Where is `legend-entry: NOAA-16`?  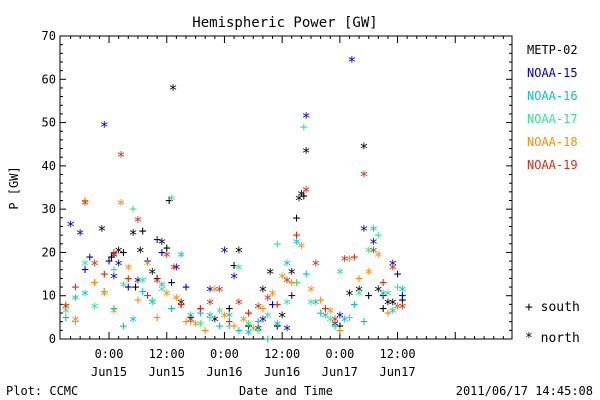 legend-entry: NOAA-16 is located at coordinates (552, 96).